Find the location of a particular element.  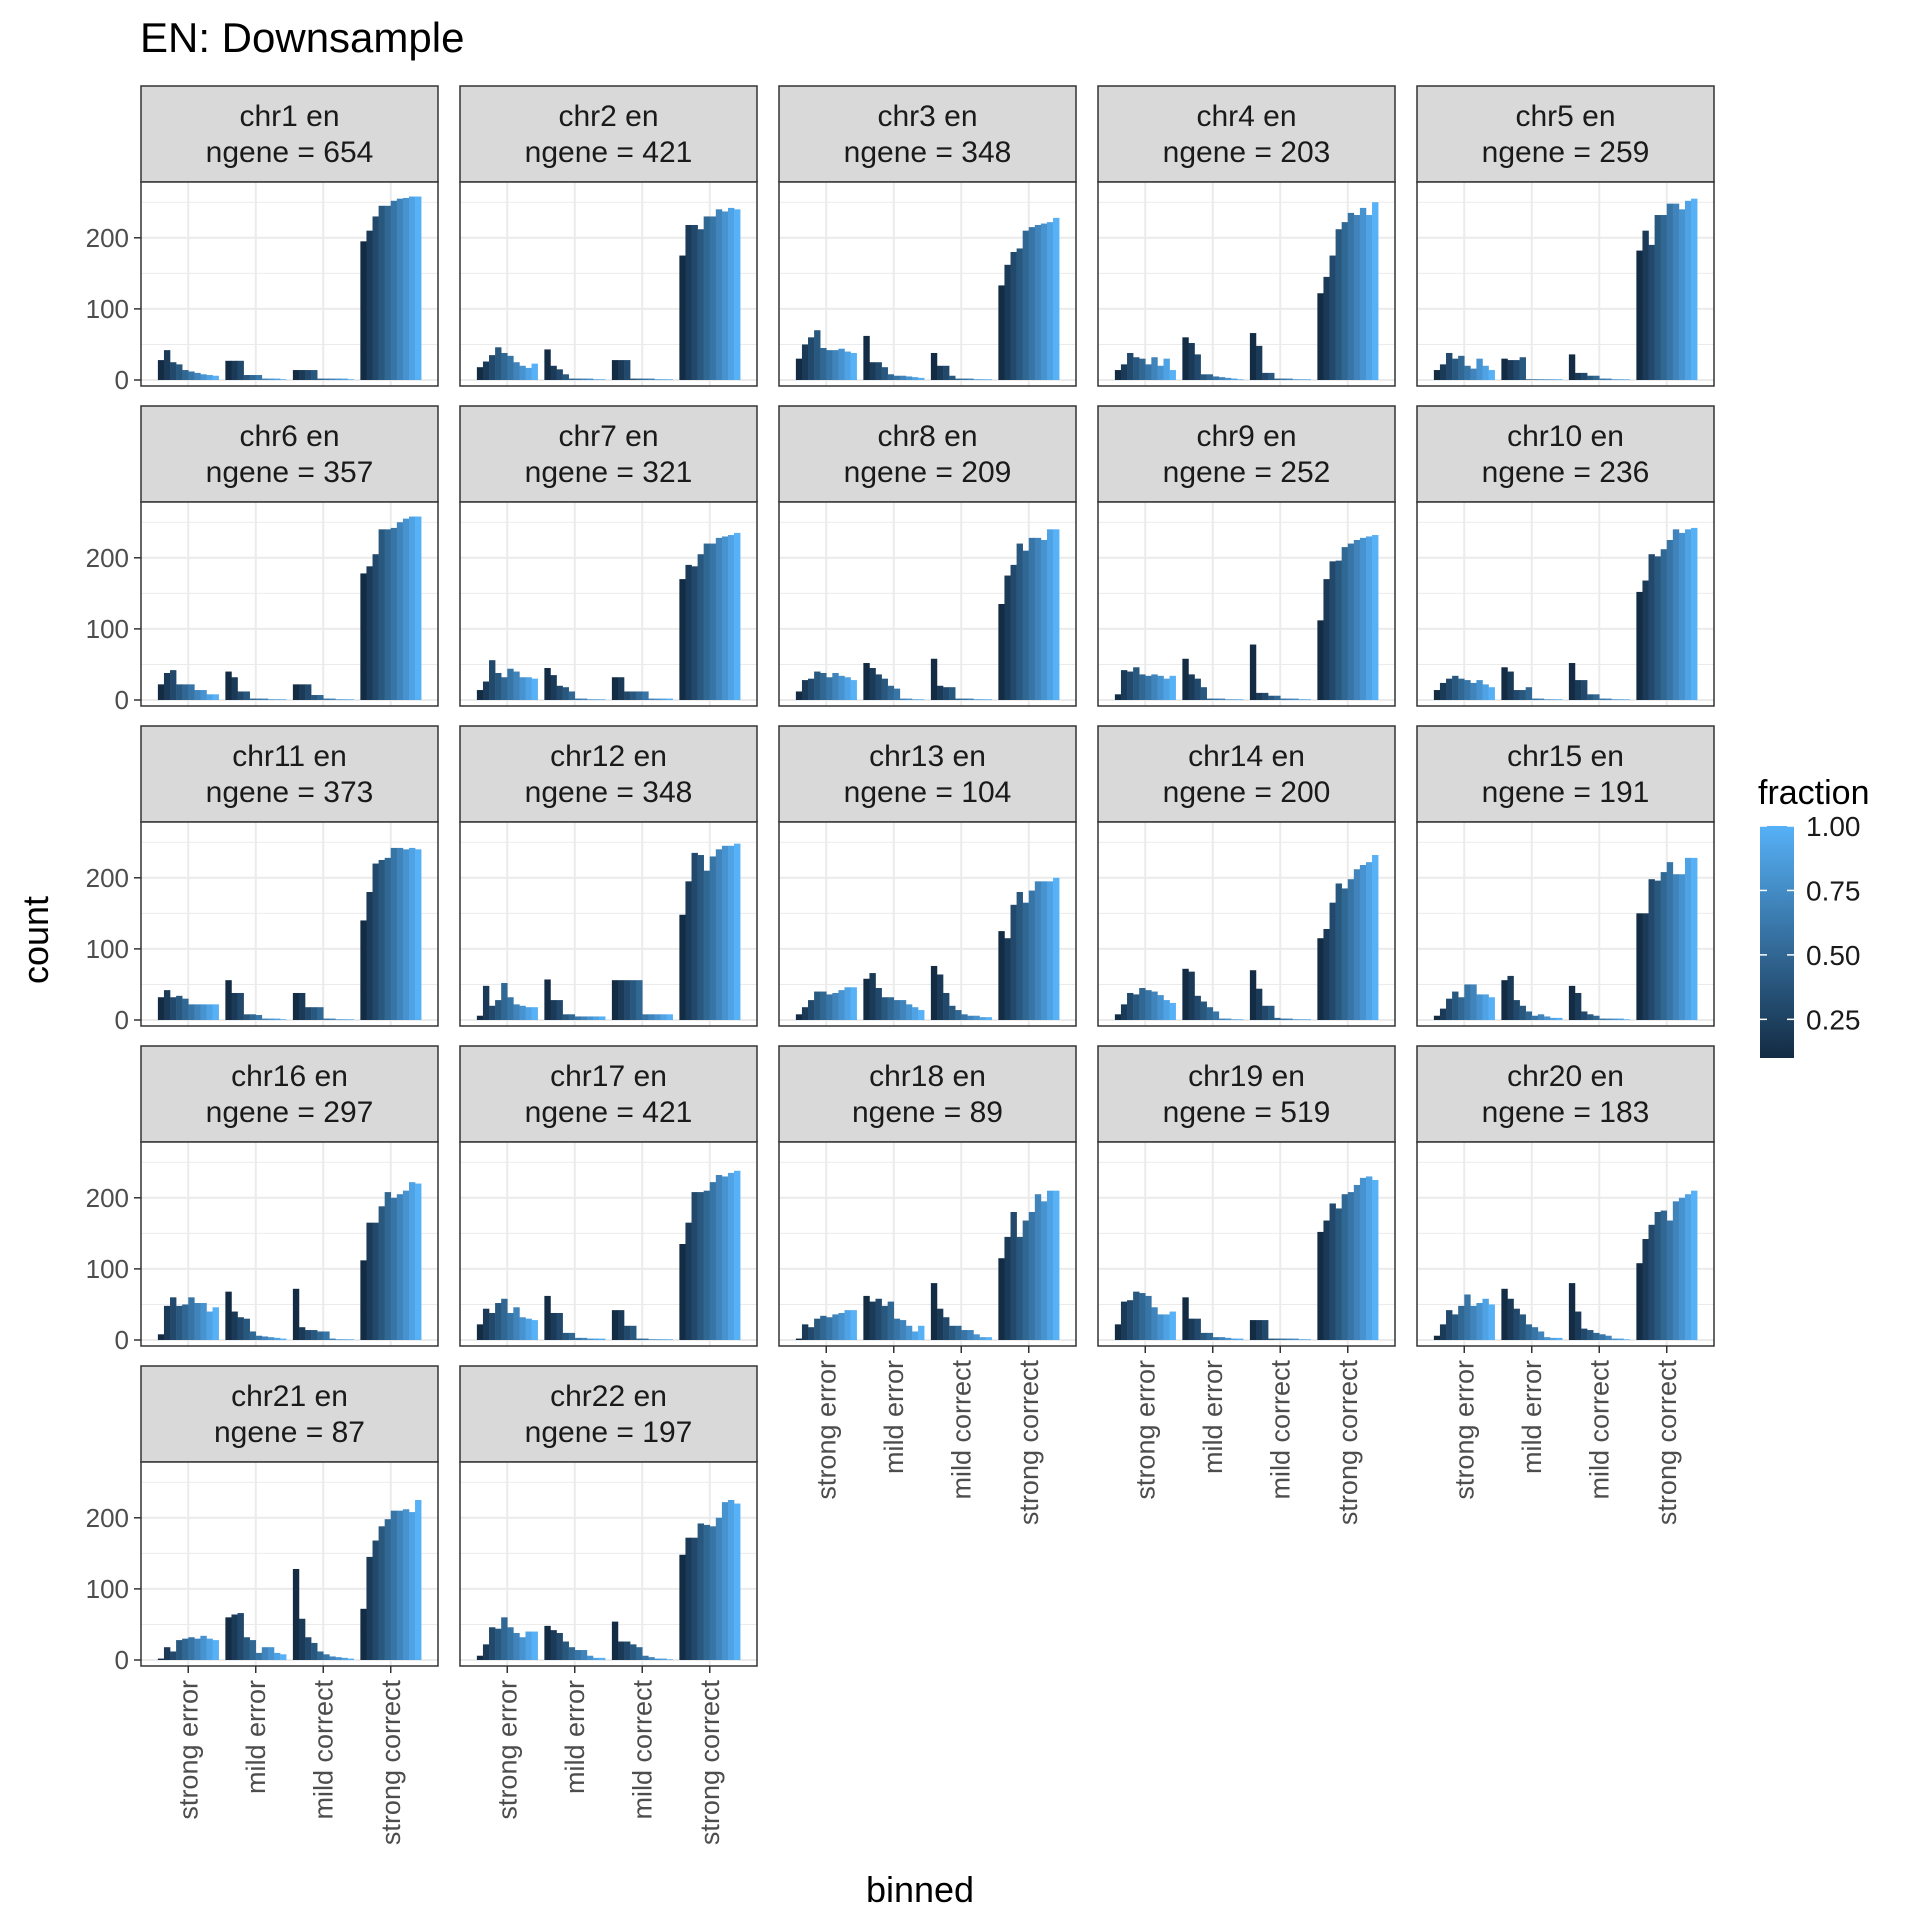

facet-strip-ngene: ngene = 236 is located at coordinates (1566, 472).